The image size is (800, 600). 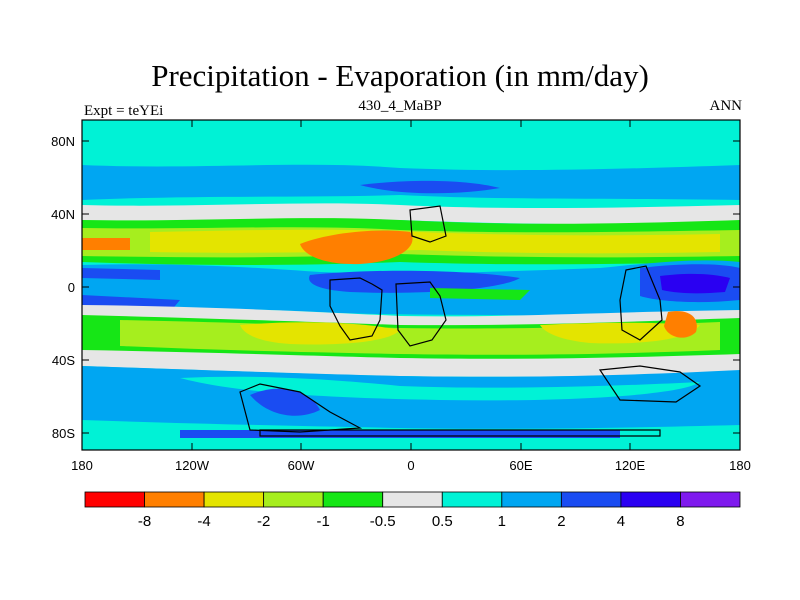 I want to click on subtropics-north-yellow, so click(x=435, y=241).